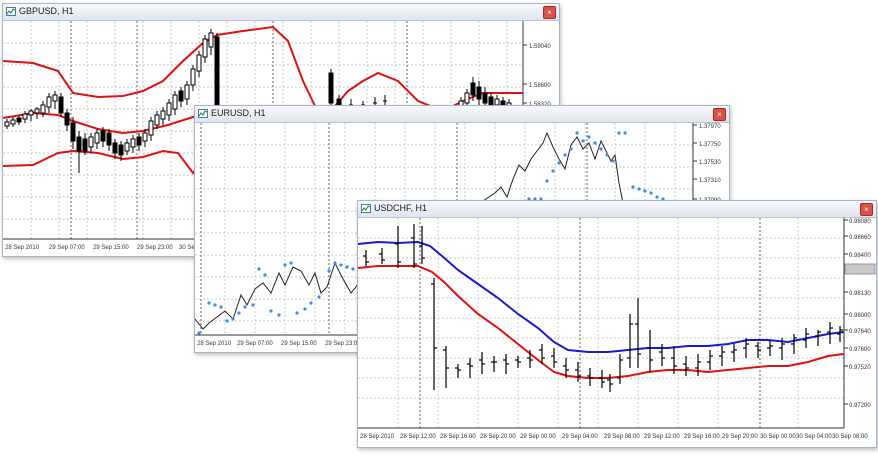  I want to click on time-label: 30 Sep 00:00, so click(778, 437).